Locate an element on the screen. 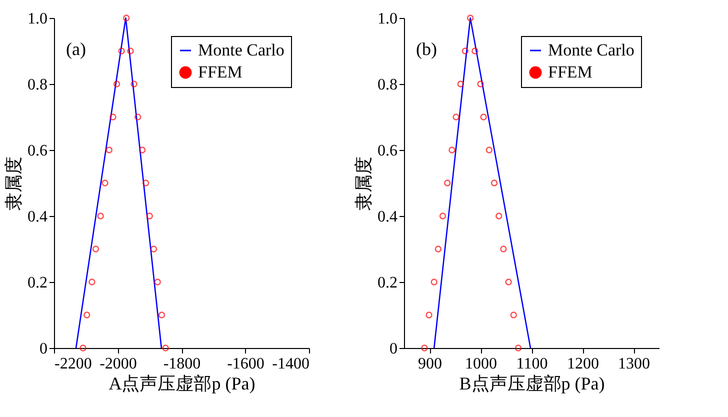 This screenshot has width=728, height=417. x-tick-label: -2200 is located at coordinates (73, 364).